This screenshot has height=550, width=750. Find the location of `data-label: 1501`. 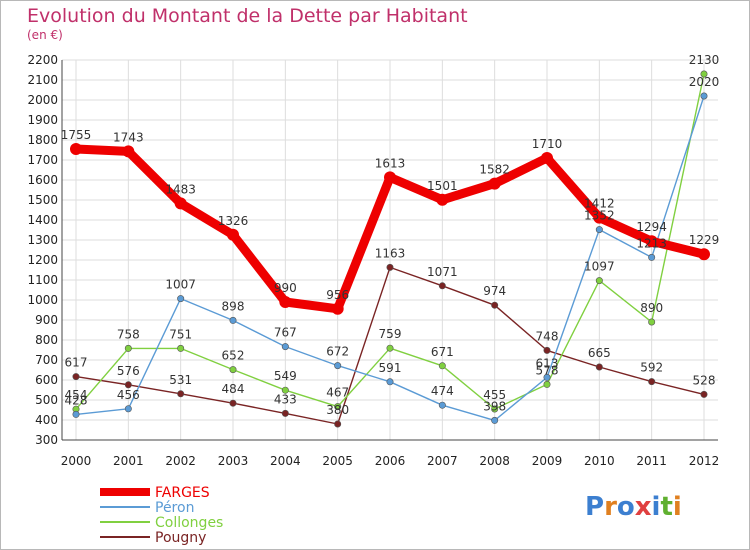

data-label: 1501 is located at coordinates (442, 186).